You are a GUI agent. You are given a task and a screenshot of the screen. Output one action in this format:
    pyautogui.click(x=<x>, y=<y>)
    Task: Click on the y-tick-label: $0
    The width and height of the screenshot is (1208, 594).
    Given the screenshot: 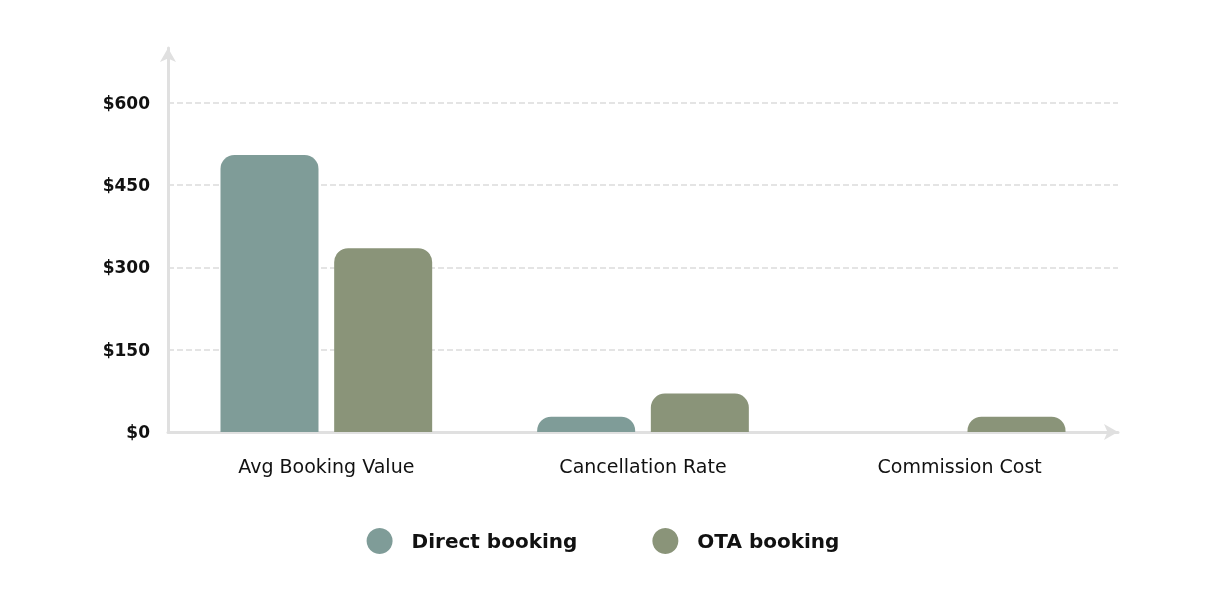 What is the action you would take?
    pyautogui.click(x=138, y=432)
    